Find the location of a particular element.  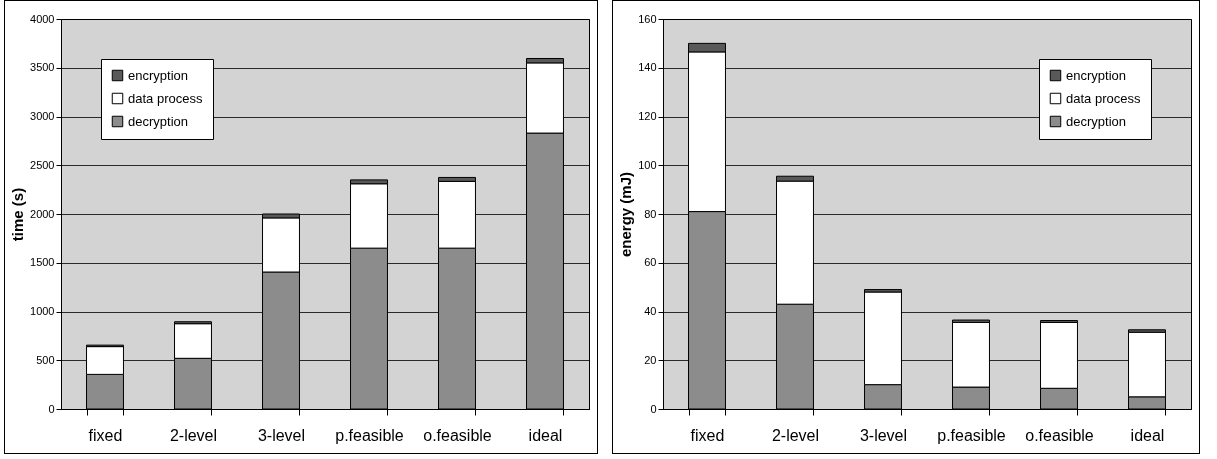

y-tick-label: 500 is located at coordinates (45, 359).